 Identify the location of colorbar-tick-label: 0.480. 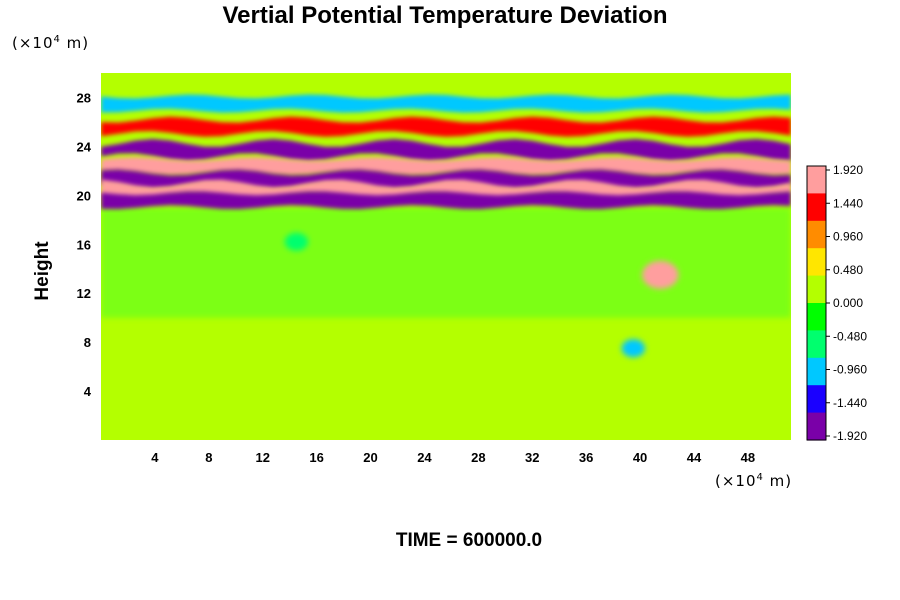
(848, 270).